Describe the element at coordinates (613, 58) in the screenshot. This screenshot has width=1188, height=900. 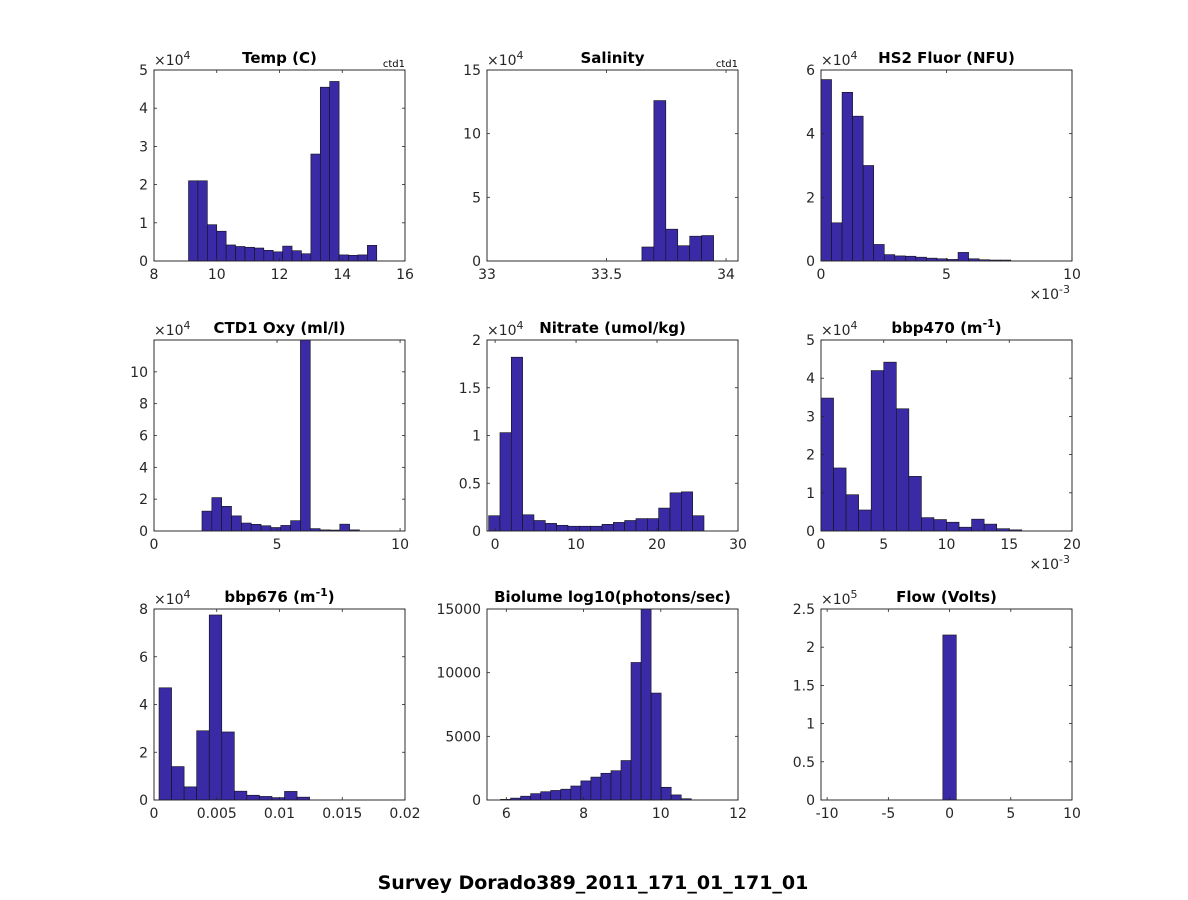
I see `panel-title: Salinity` at that location.